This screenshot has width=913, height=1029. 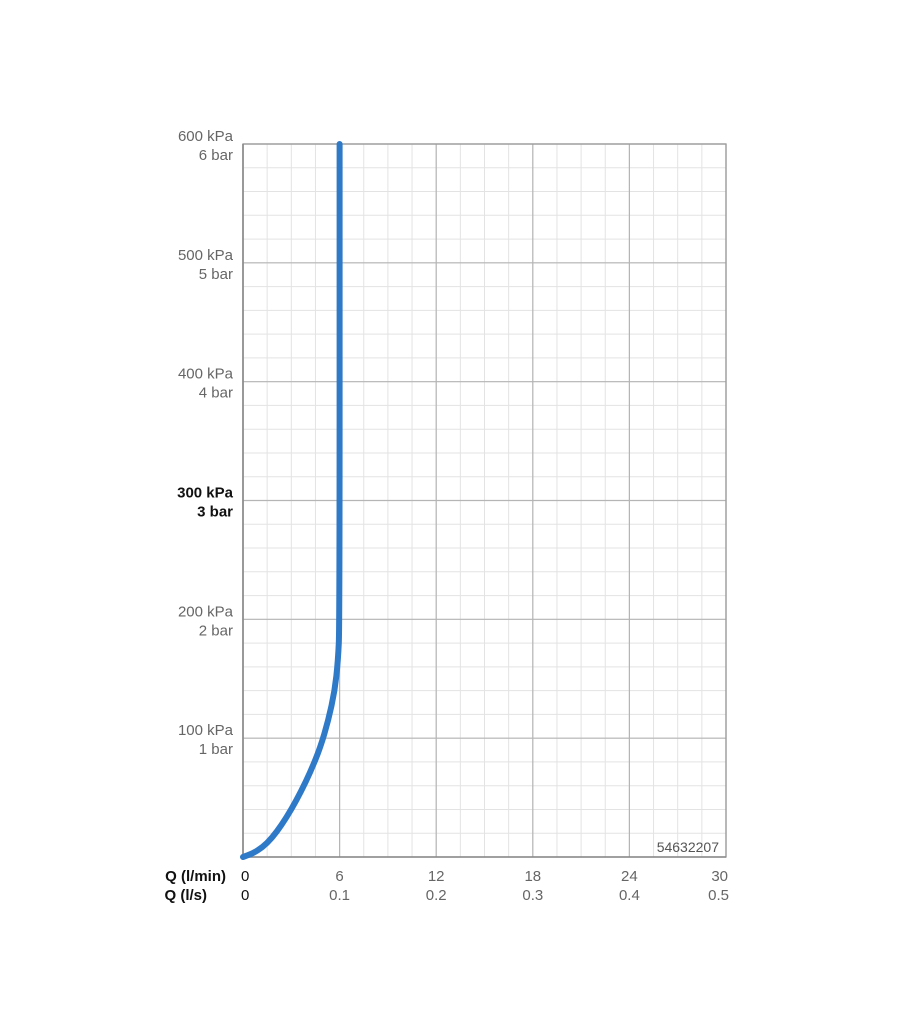 I want to click on y-tick-label-bar: 2 bar, so click(x=216, y=630).